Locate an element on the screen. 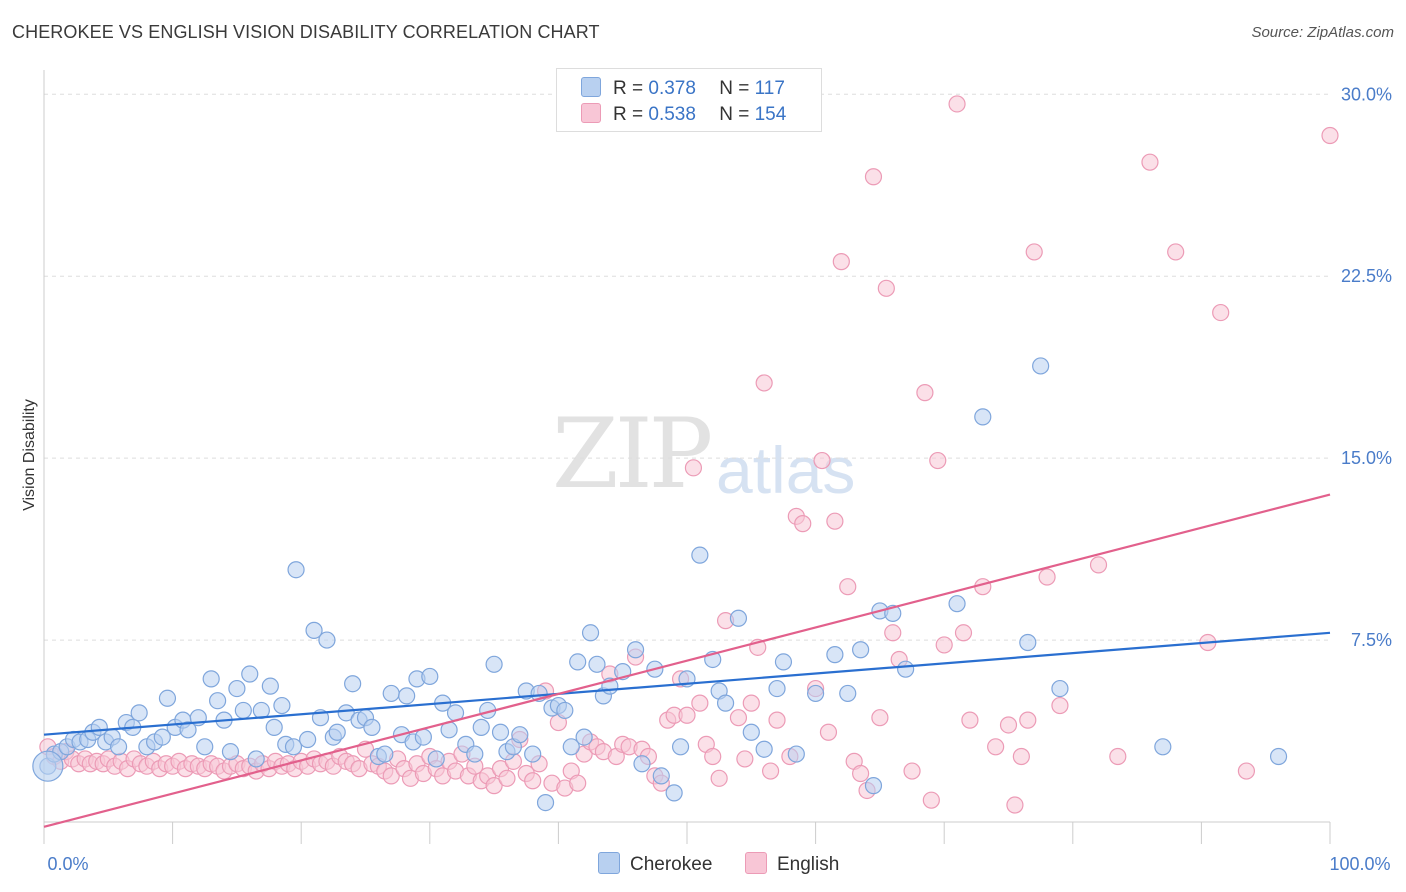 The image size is (1406, 892). cherokee-r-value: 0.378 is located at coordinates (672, 88).